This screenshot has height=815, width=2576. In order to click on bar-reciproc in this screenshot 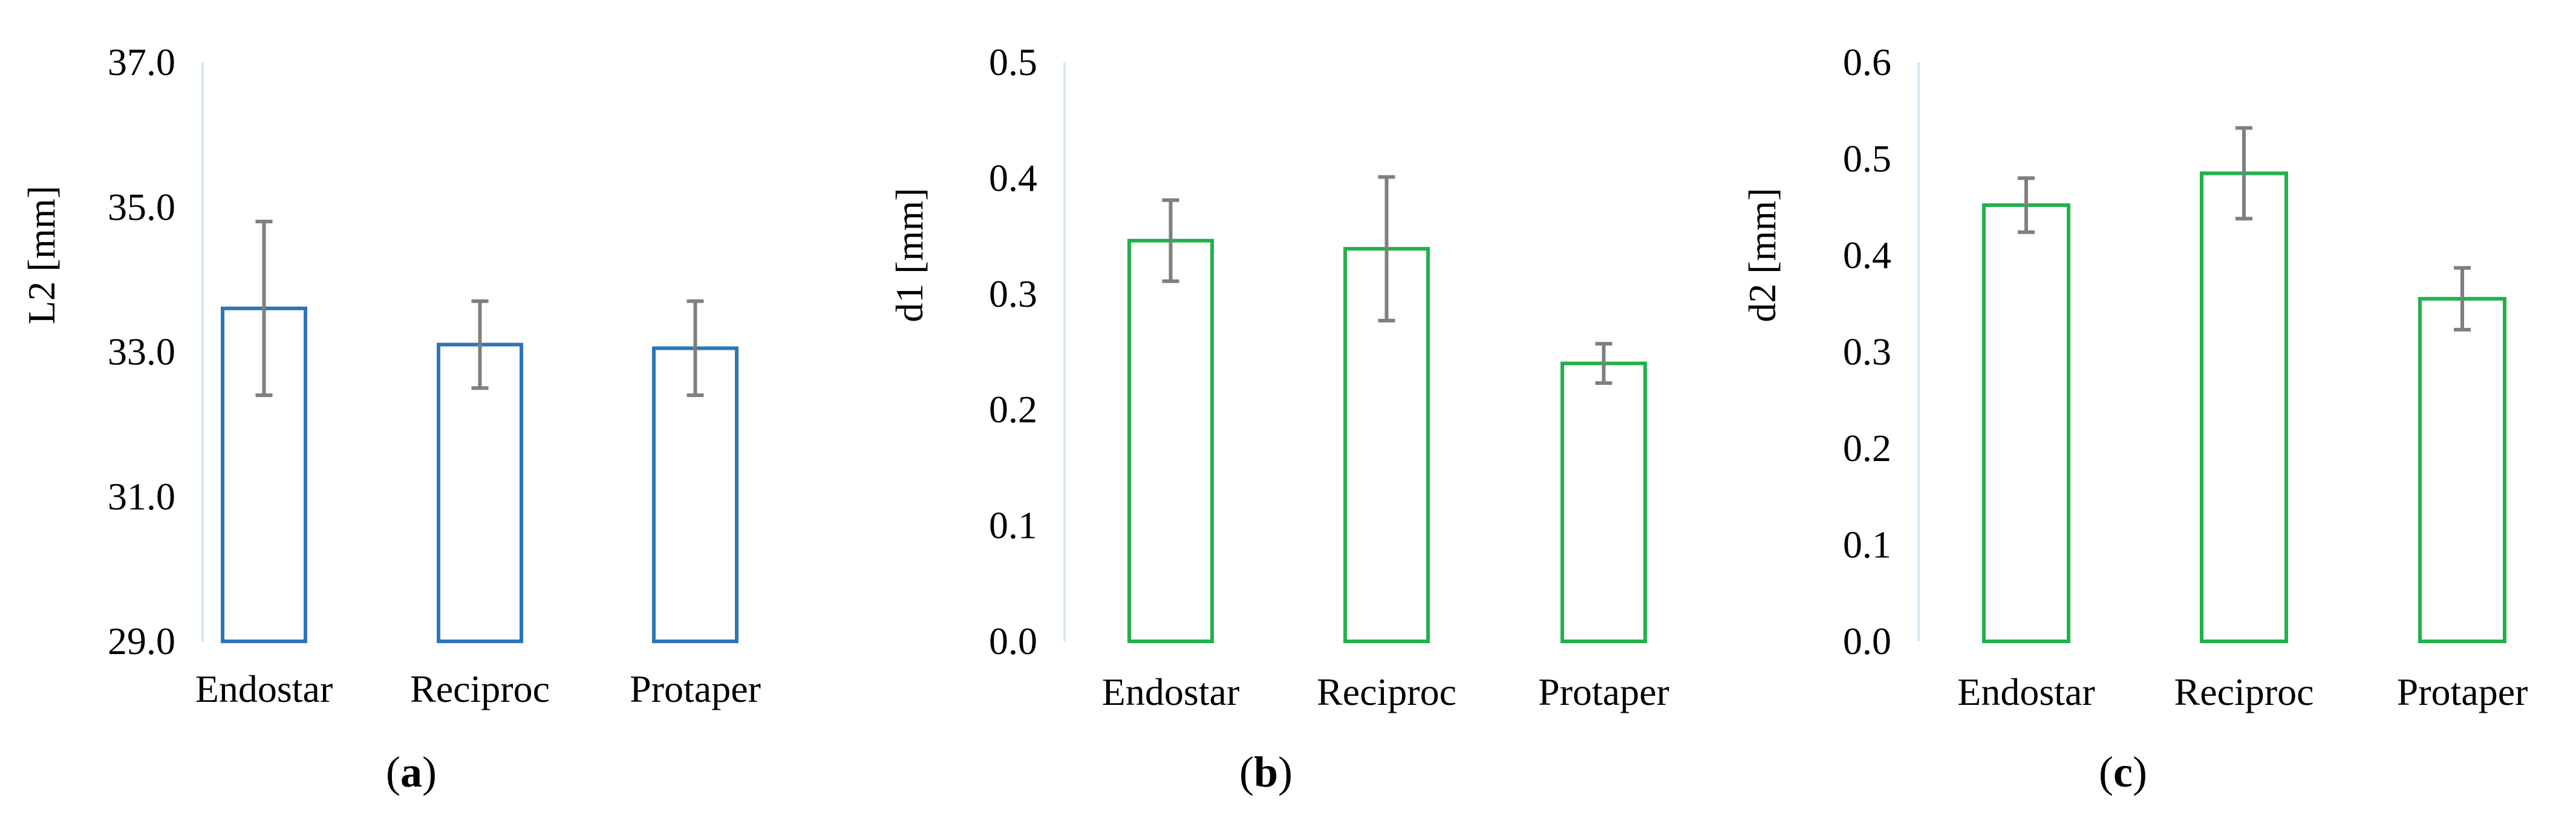, I will do `click(2244, 407)`.